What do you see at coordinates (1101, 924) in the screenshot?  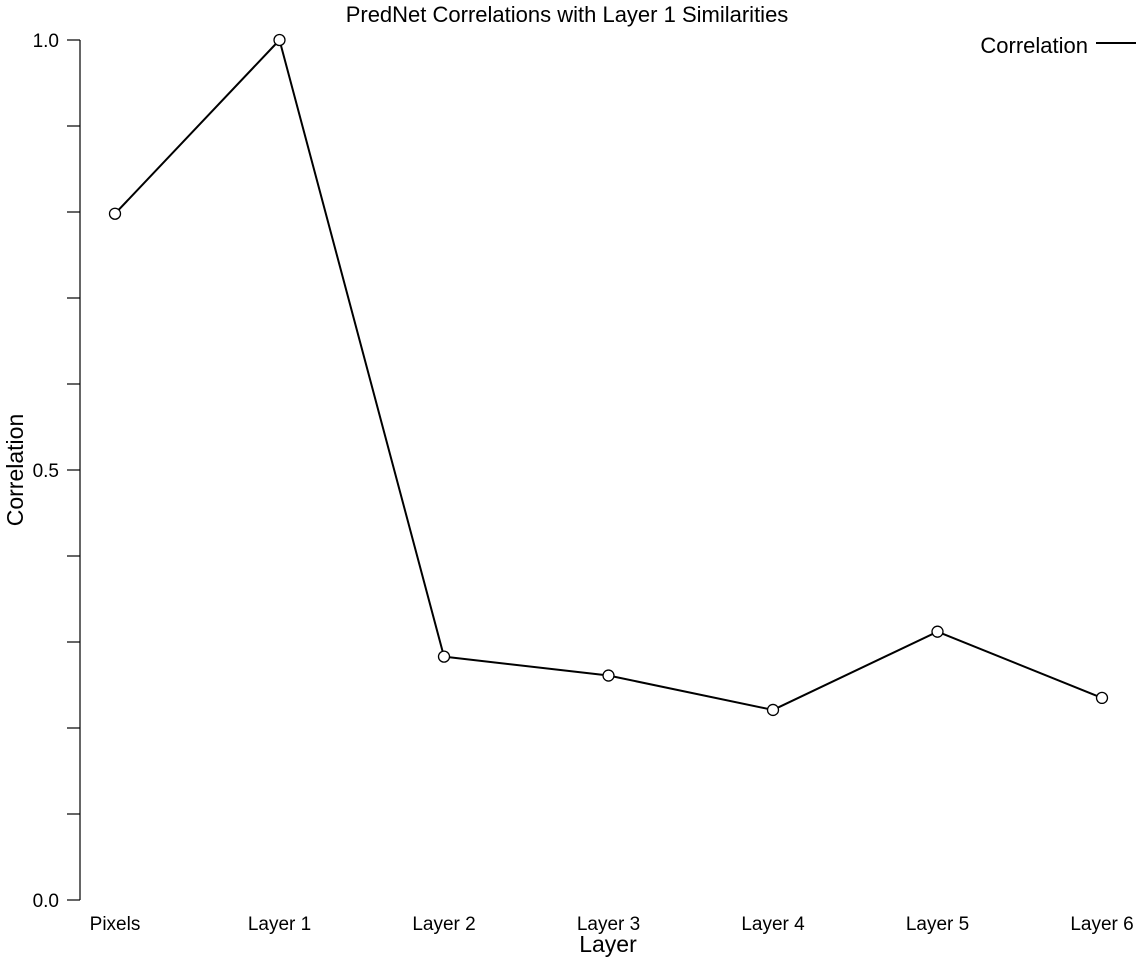 I see `x-tick-label: Layer 6` at bounding box center [1101, 924].